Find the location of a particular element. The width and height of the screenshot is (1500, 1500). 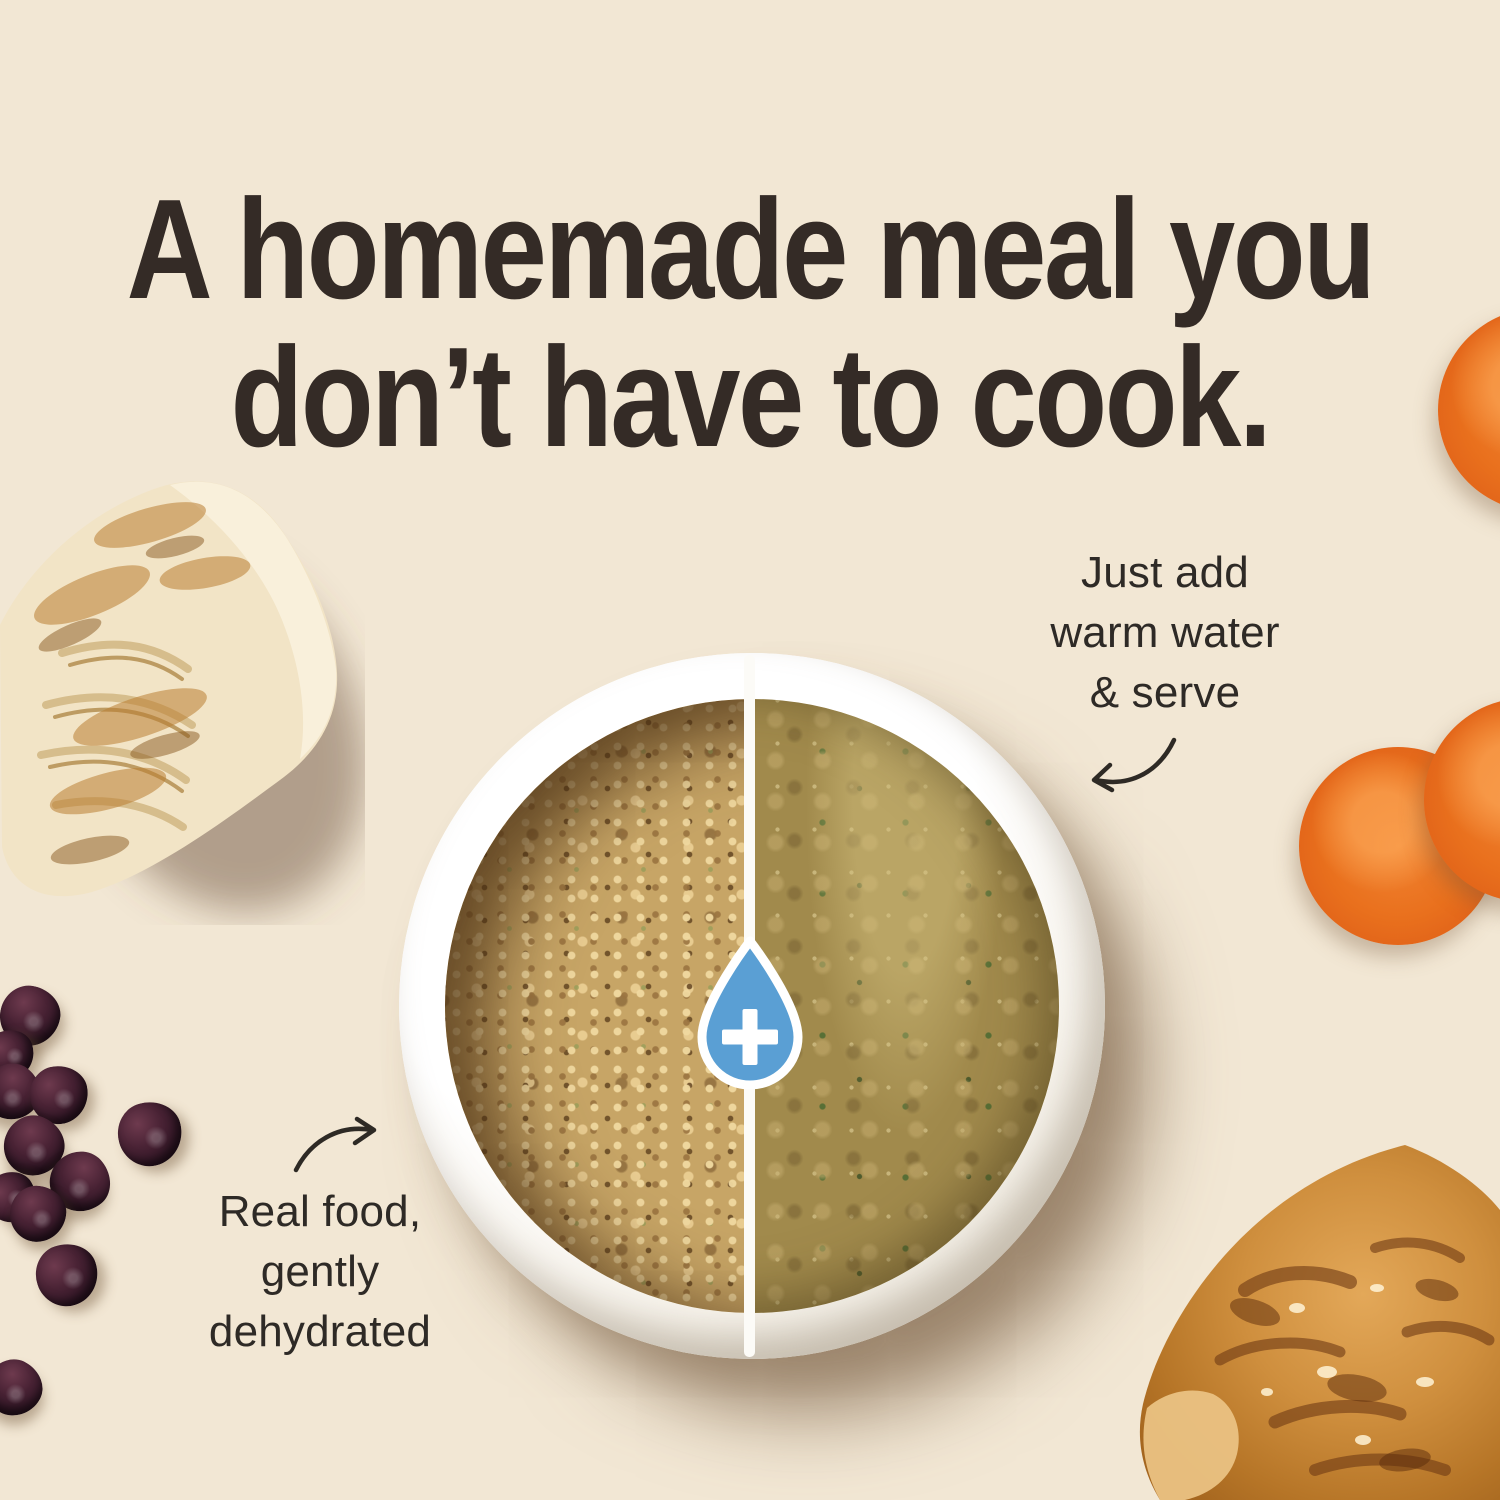

note-line: Just add is located at coordinates (1165, 572).